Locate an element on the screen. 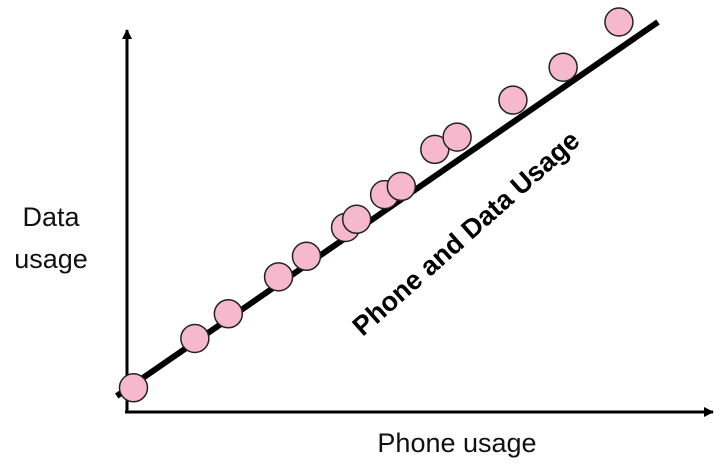  y-axis-title-line-1: Data is located at coordinates (51, 217).